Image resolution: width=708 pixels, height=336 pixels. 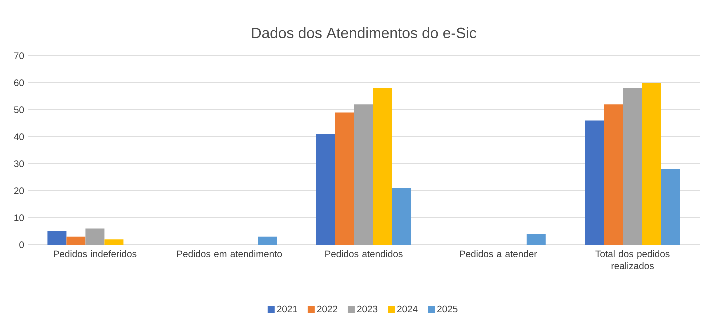 What do you see at coordinates (364, 254) in the screenshot?
I see `x-tick-label: Pedidos atendidos` at bounding box center [364, 254].